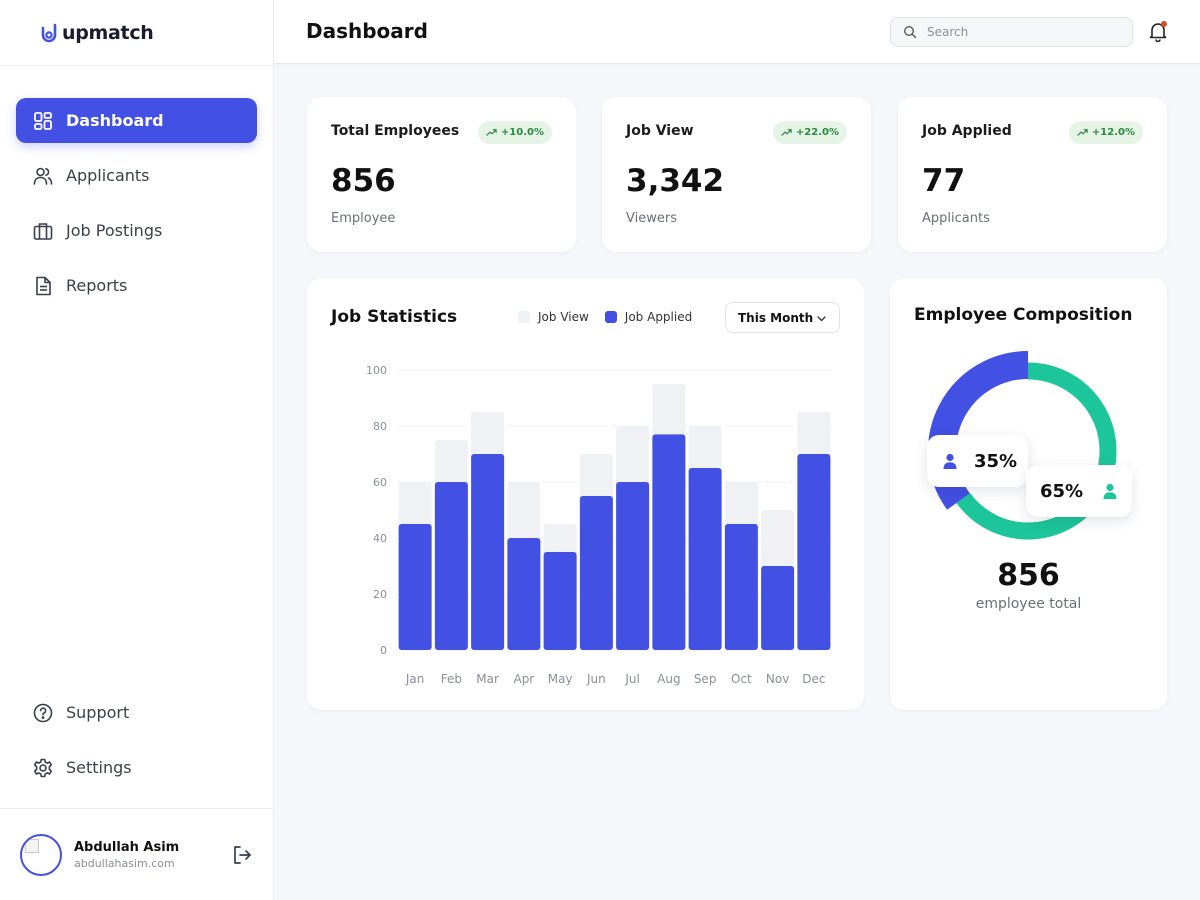 Image resolution: width=1200 pixels, height=900 pixels. I want to click on y-tick-label: 80, so click(380, 426).